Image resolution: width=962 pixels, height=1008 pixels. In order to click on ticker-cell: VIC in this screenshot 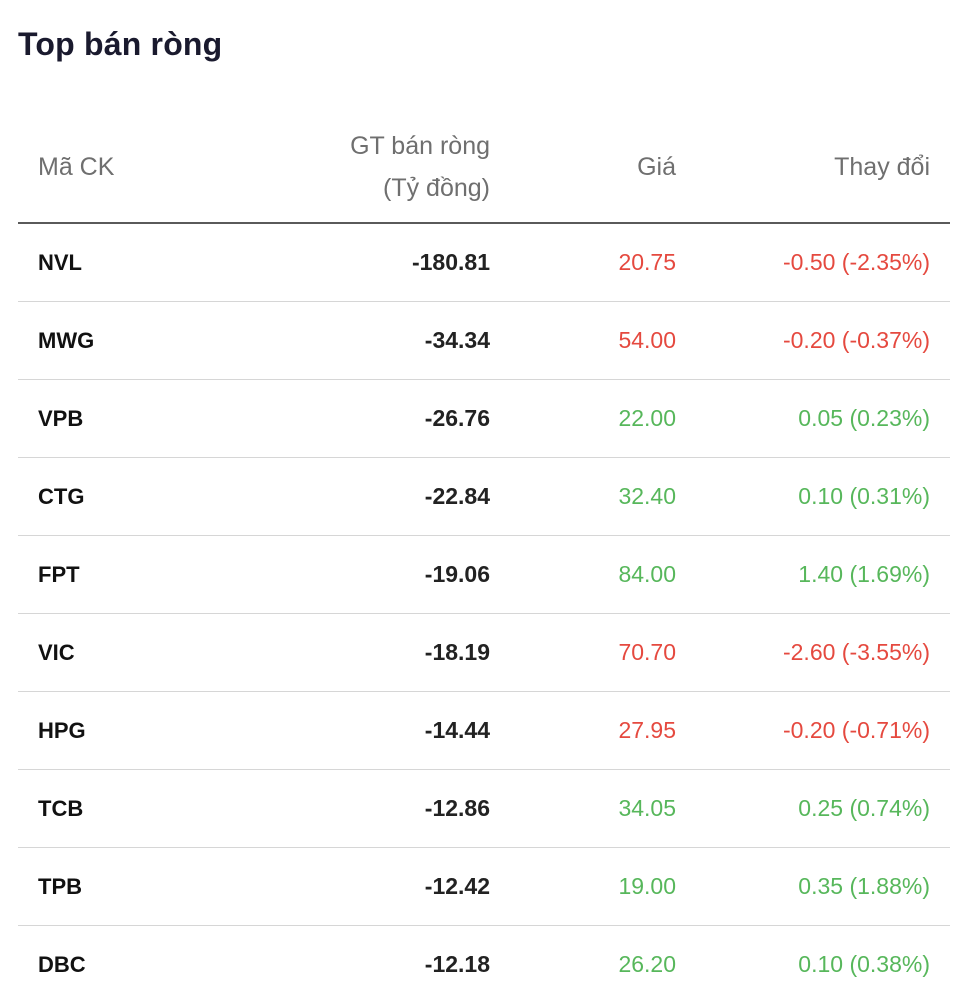, I will do `click(133, 652)`.